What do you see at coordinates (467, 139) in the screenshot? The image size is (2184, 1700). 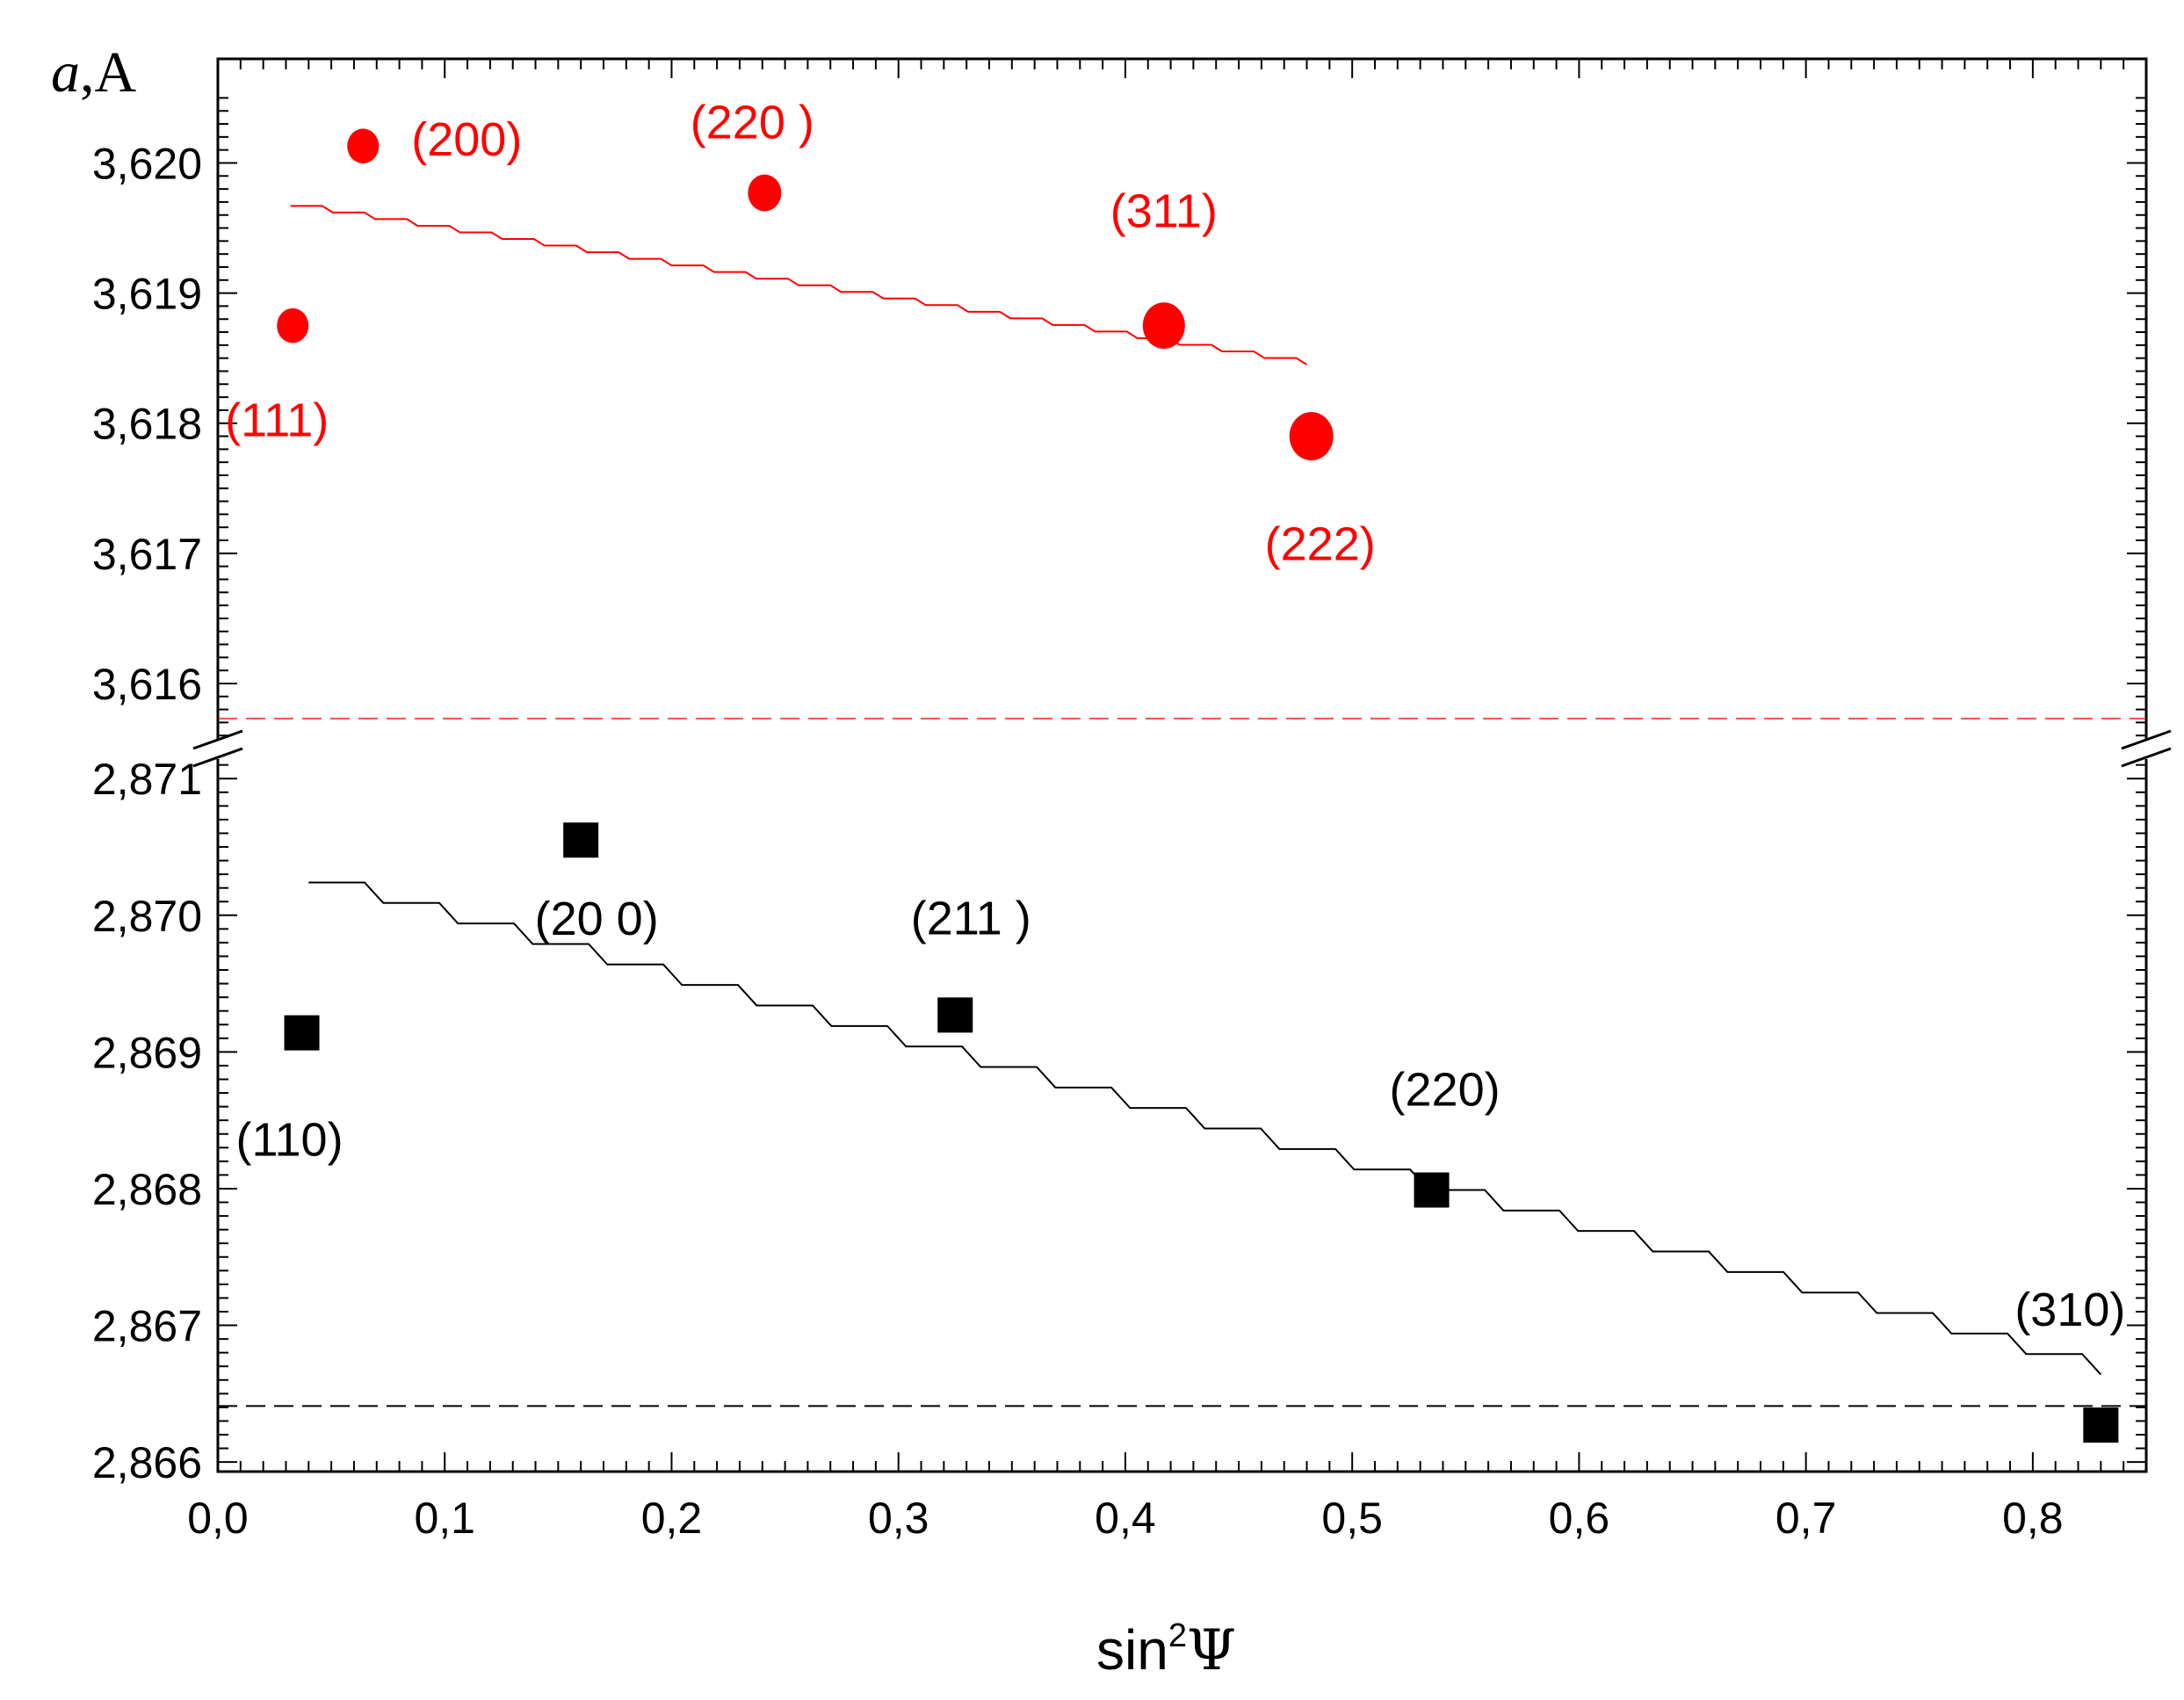 I see `upper-peak-label: (200)` at bounding box center [467, 139].